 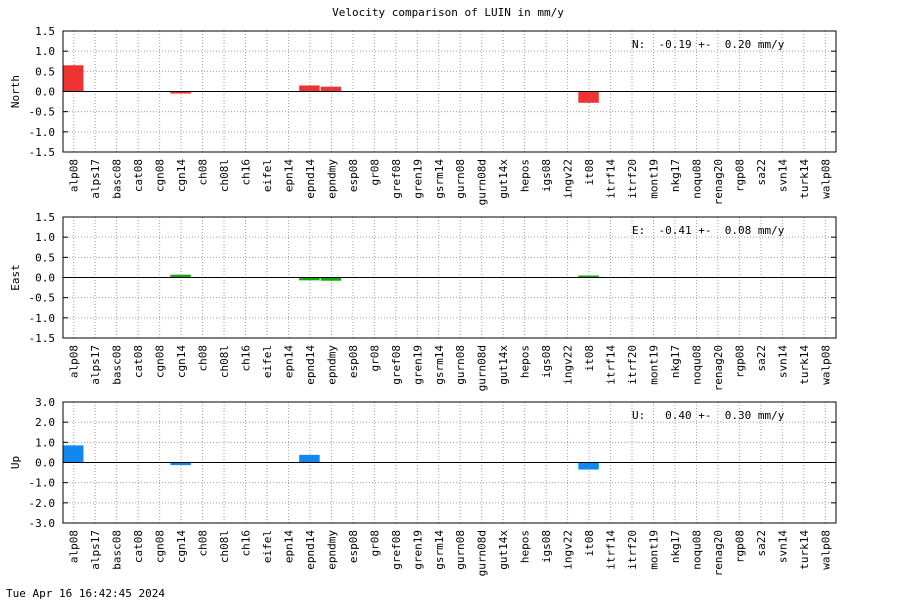 I want to click on y-tick-label: 3.0, so click(x=45, y=402).